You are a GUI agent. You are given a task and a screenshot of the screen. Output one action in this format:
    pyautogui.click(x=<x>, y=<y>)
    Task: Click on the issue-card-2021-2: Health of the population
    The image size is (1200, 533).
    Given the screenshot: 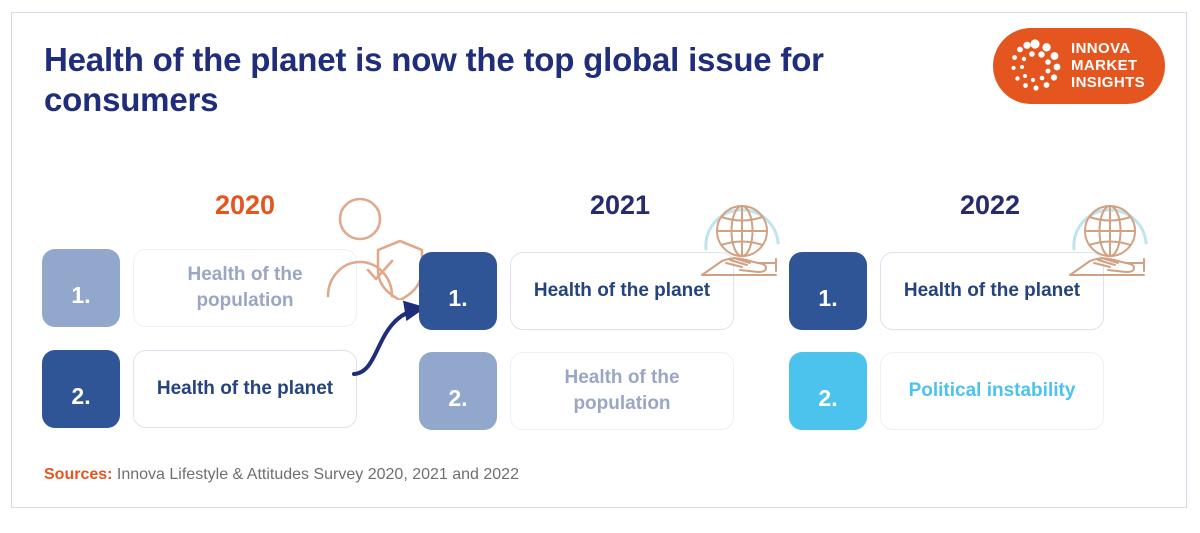 What is the action you would take?
    pyautogui.click(x=622, y=391)
    